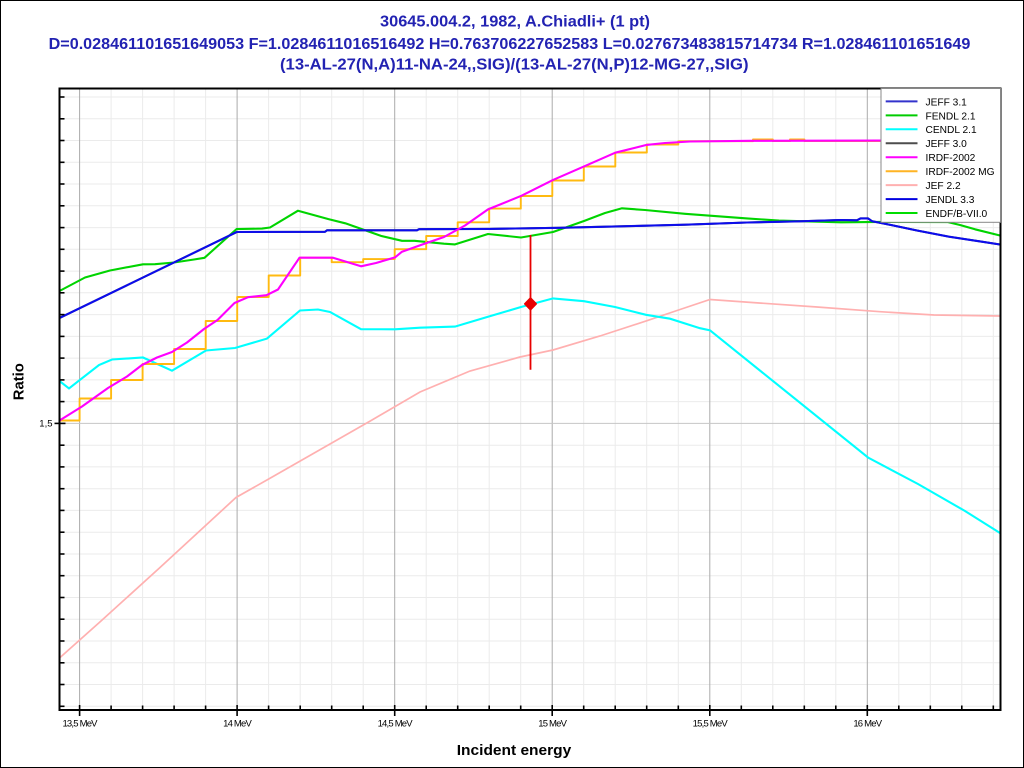 The height and width of the screenshot is (768, 1024). Describe the element at coordinates (867, 724) in the screenshot. I see `svg-text: 16 MeV` at that location.